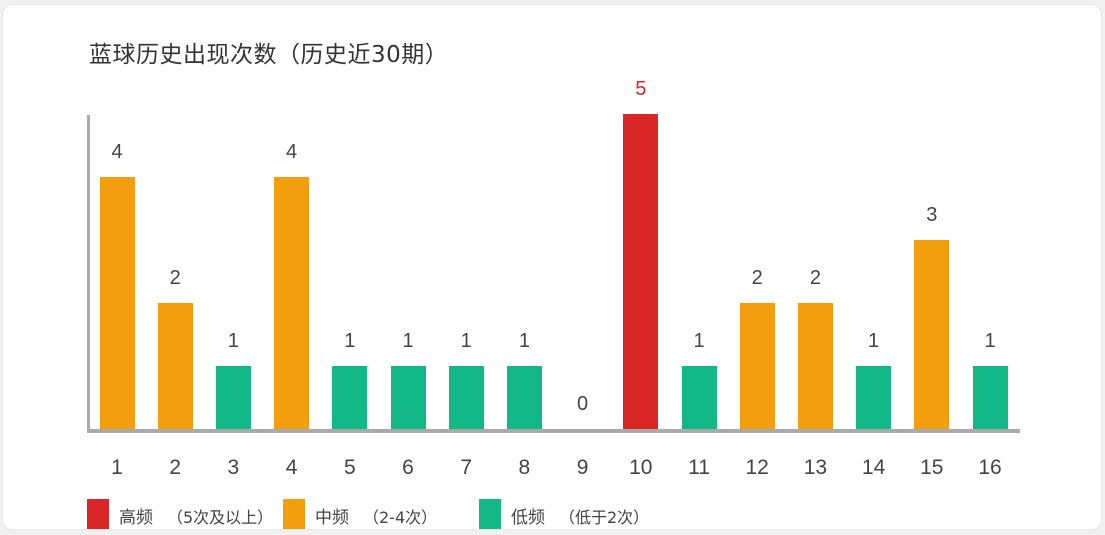 The width and height of the screenshot is (1105, 535). I want to click on category-label-7: 7, so click(466, 467).